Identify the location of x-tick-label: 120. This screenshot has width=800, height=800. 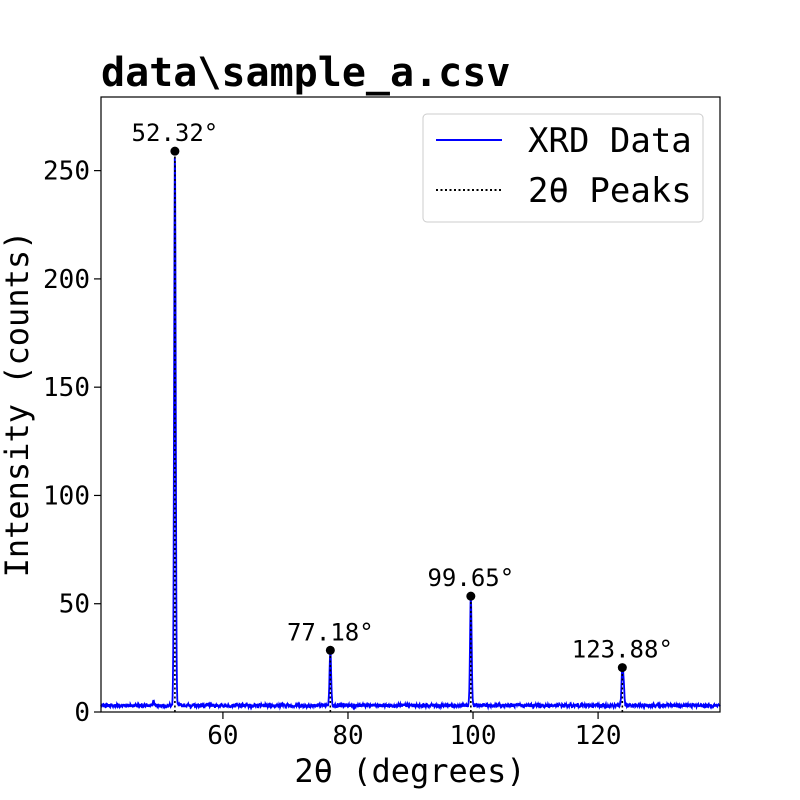
(598, 736).